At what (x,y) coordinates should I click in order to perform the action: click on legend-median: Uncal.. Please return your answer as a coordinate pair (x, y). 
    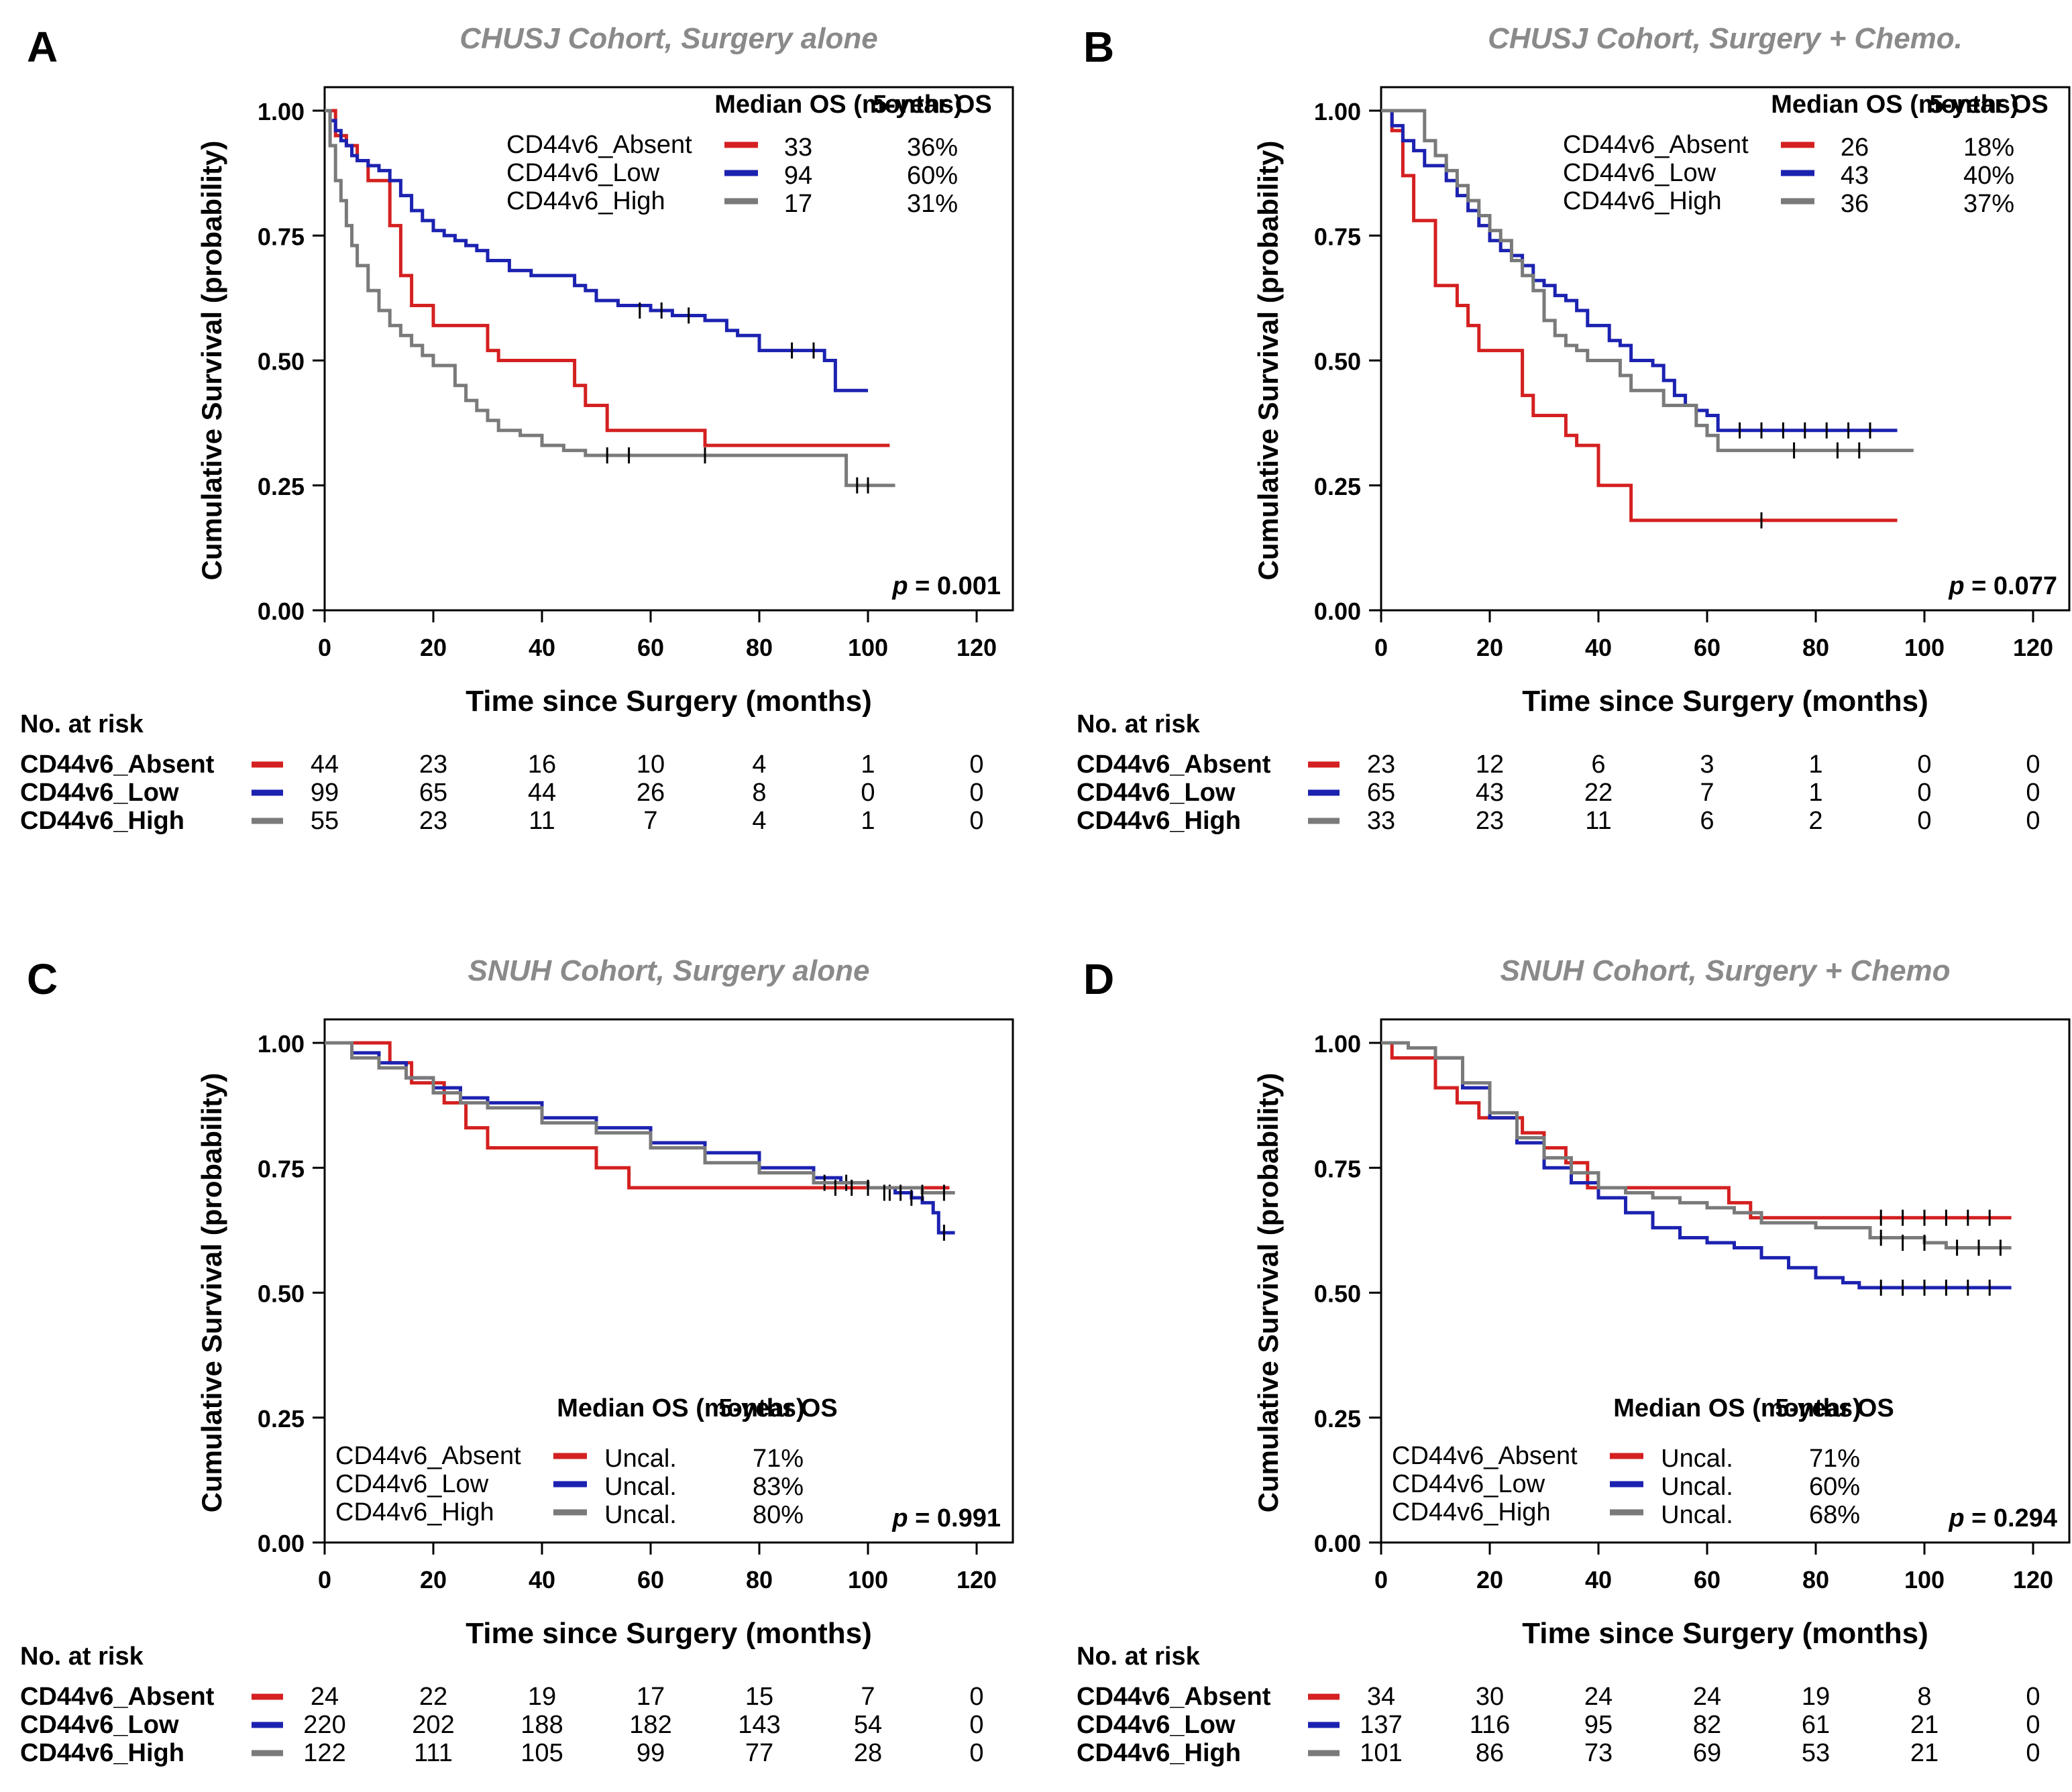
    Looking at the image, I should click on (640, 1487).